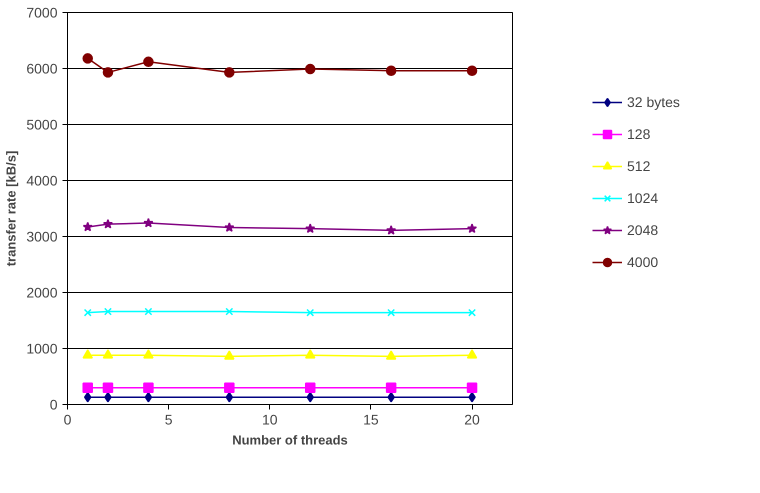 The height and width of the screenshot is (493, 760). I want to click on y-tick-label: 6000, so click(42, 68).